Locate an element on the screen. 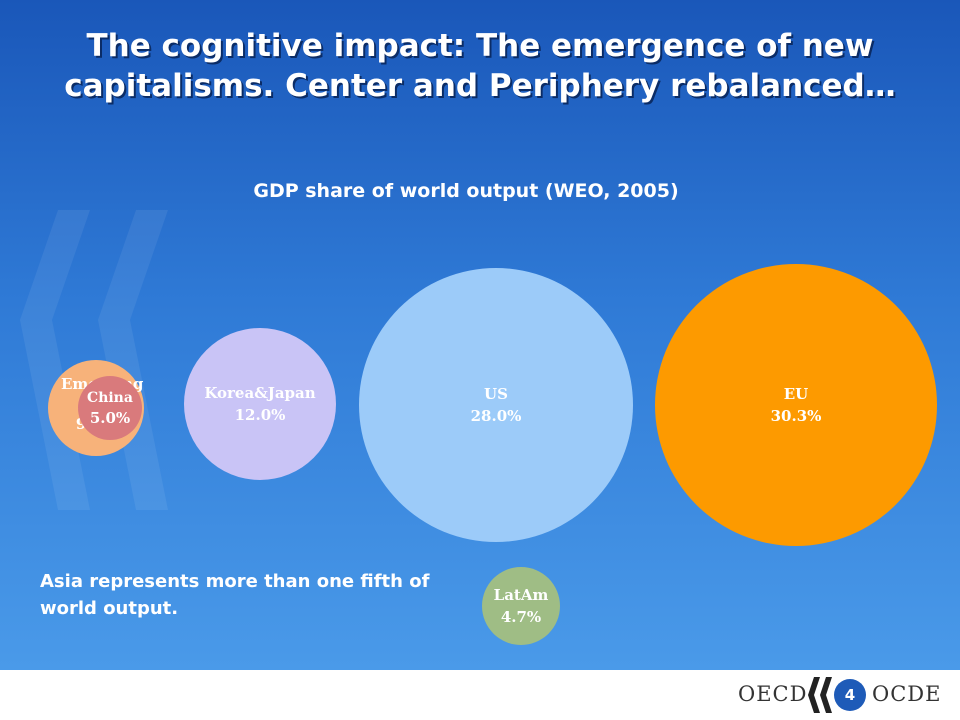 This screenshot has width=960, height=720. bubble-eu-label: EU is located at coordinates (796, 394).